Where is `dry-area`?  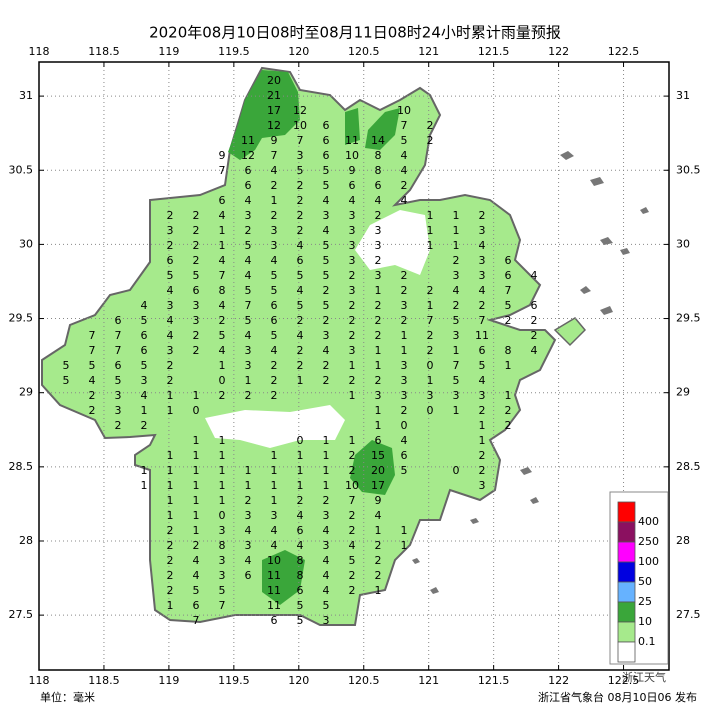 dry-area is located at coordinates (275, 426).